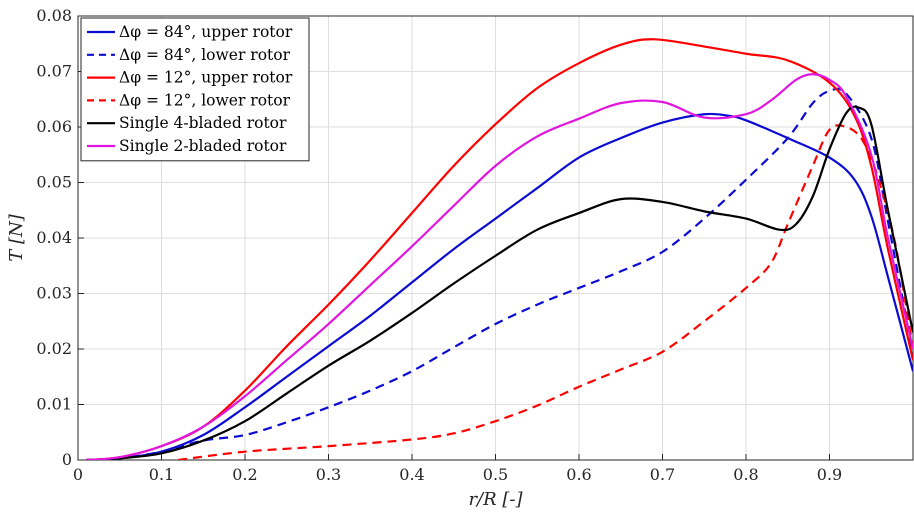 Image resolution: width=914 pixels, height=516 pixels. I want to click on x-tick-label: 0.1, so click(161, 474).